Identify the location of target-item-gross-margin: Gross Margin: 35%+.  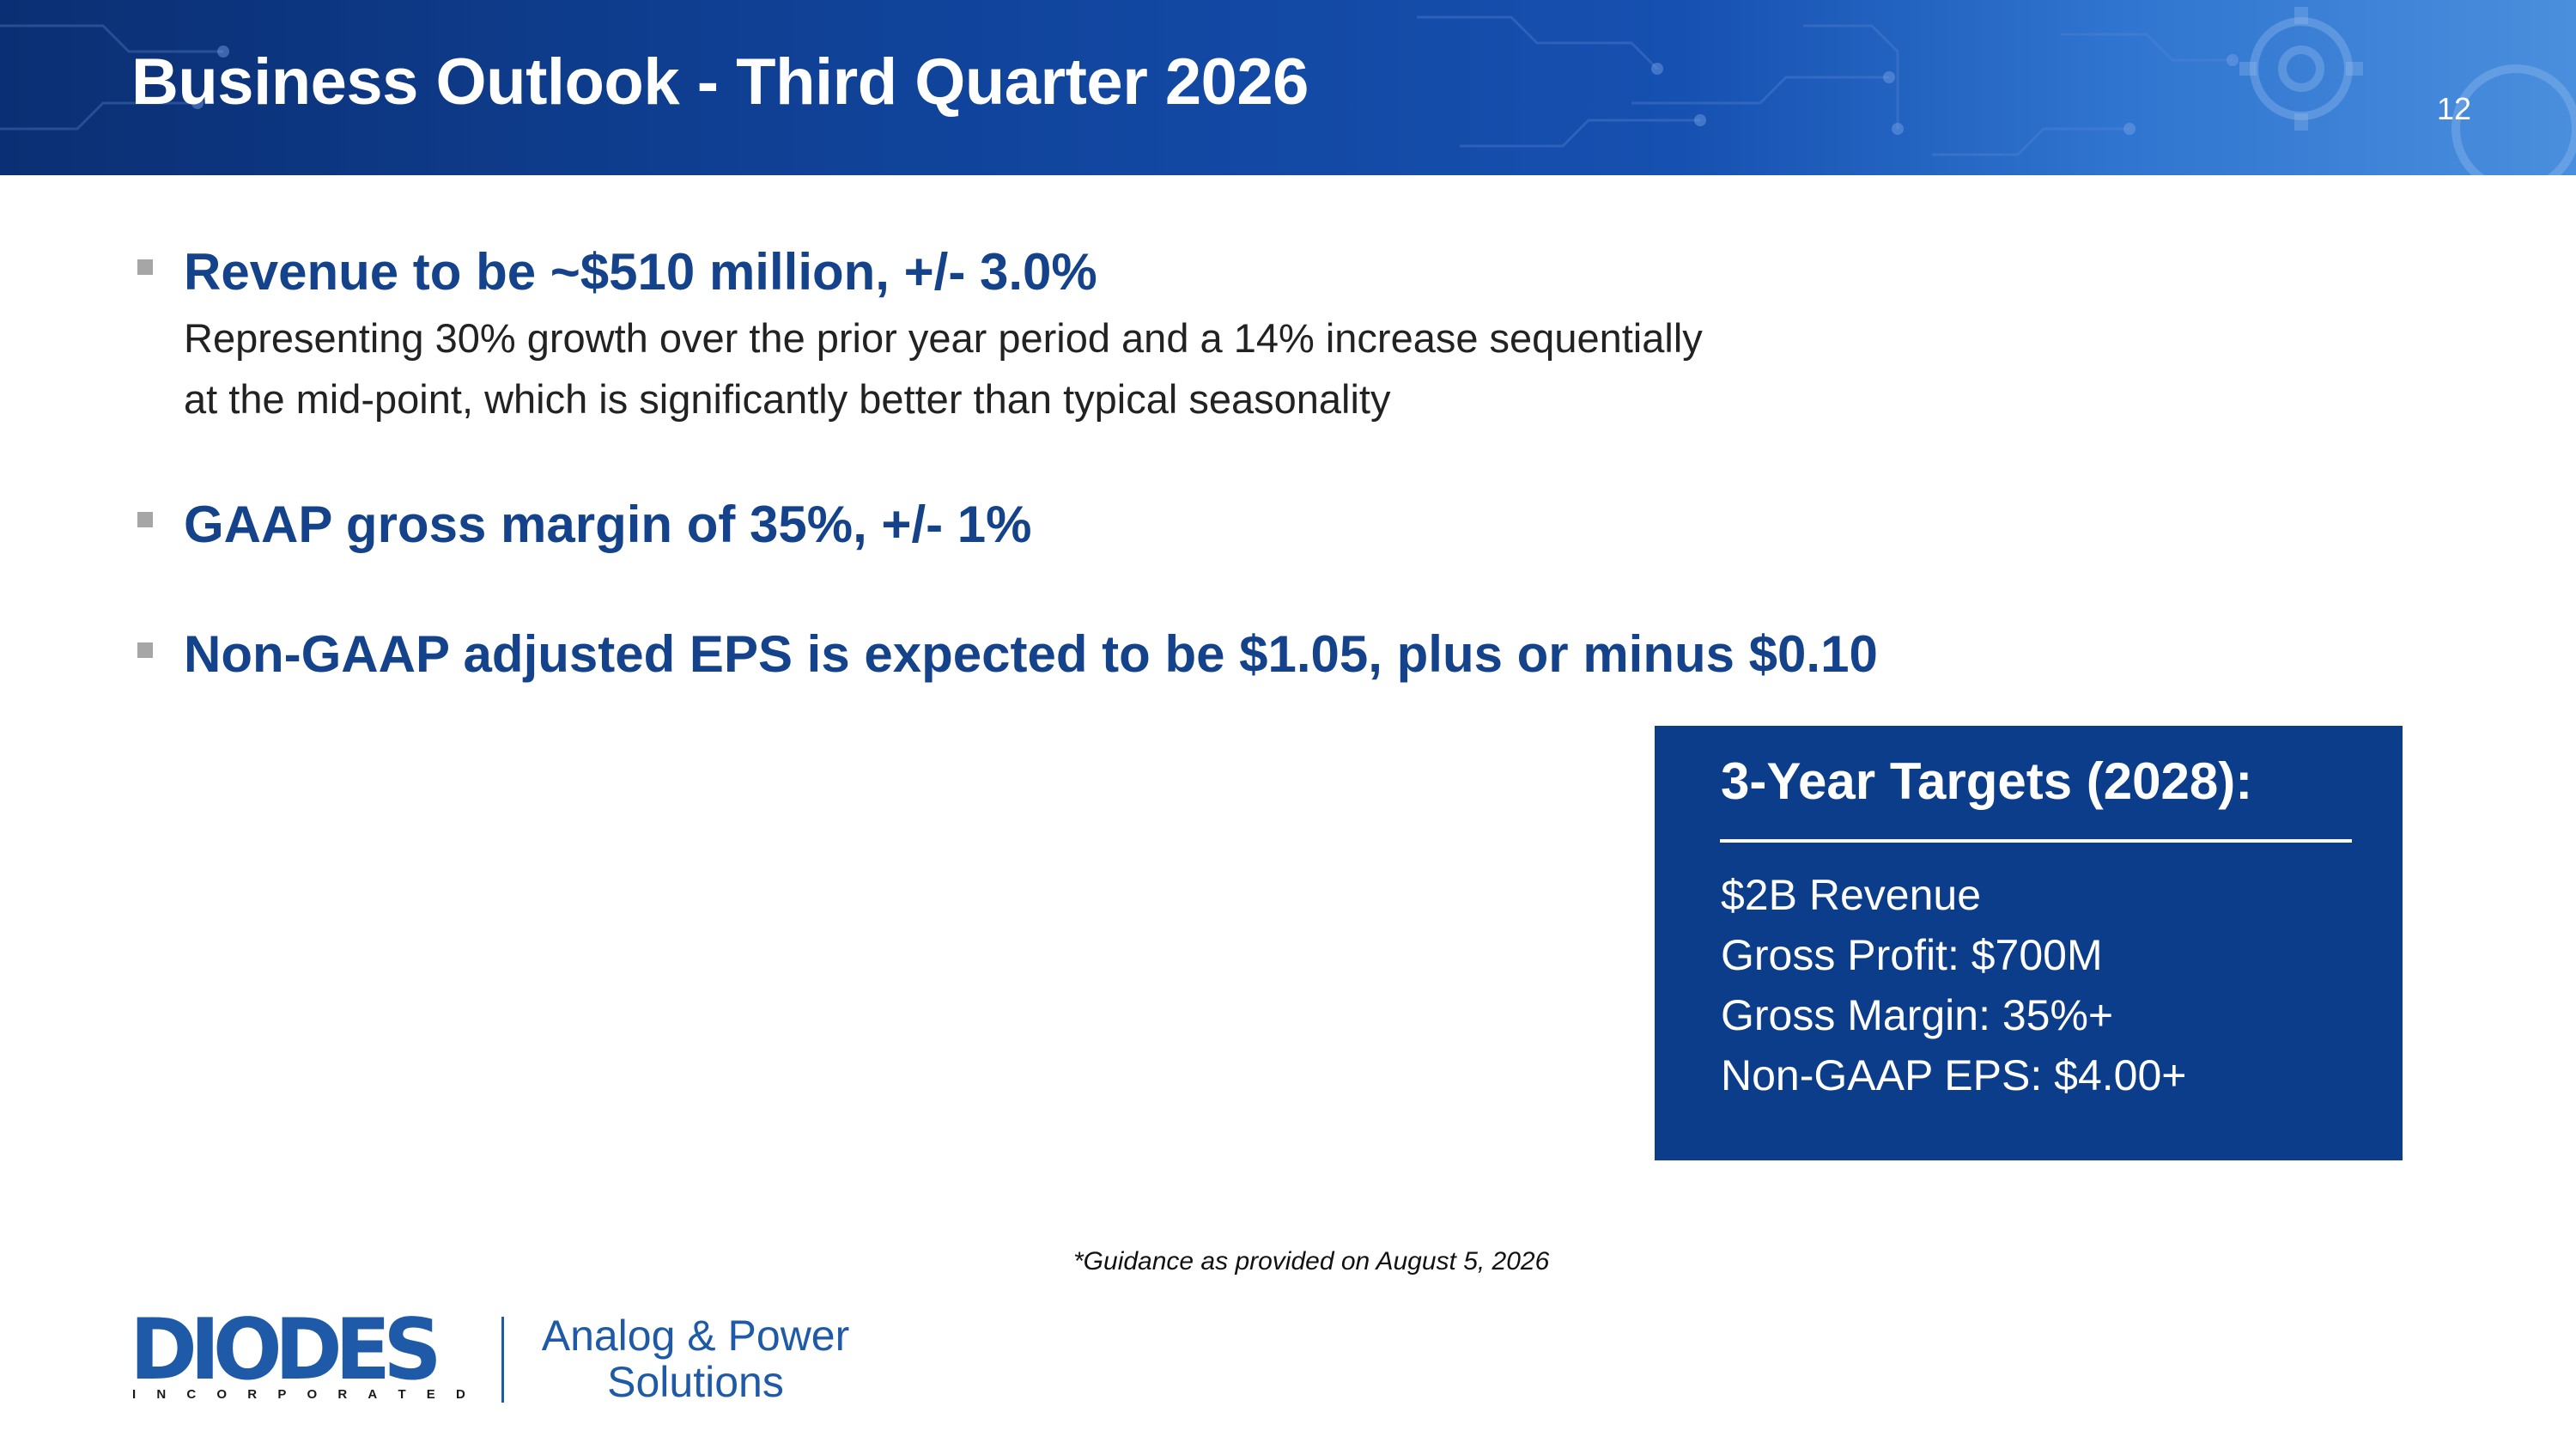
(1917, 1015).